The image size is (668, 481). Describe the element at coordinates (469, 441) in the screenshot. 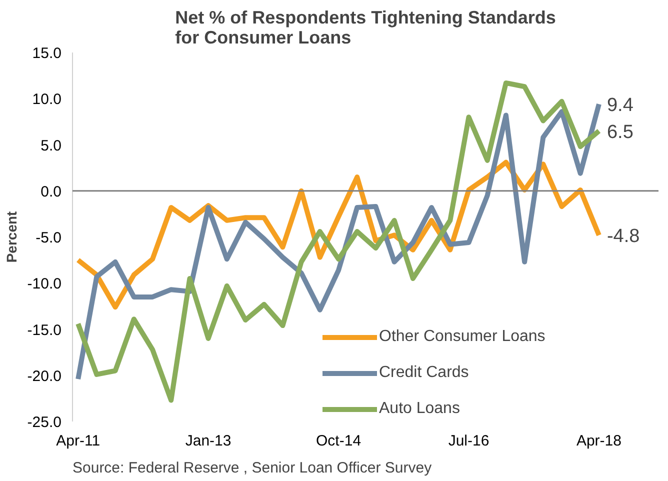

I see `x-tick-label: Jul-16` at that location.